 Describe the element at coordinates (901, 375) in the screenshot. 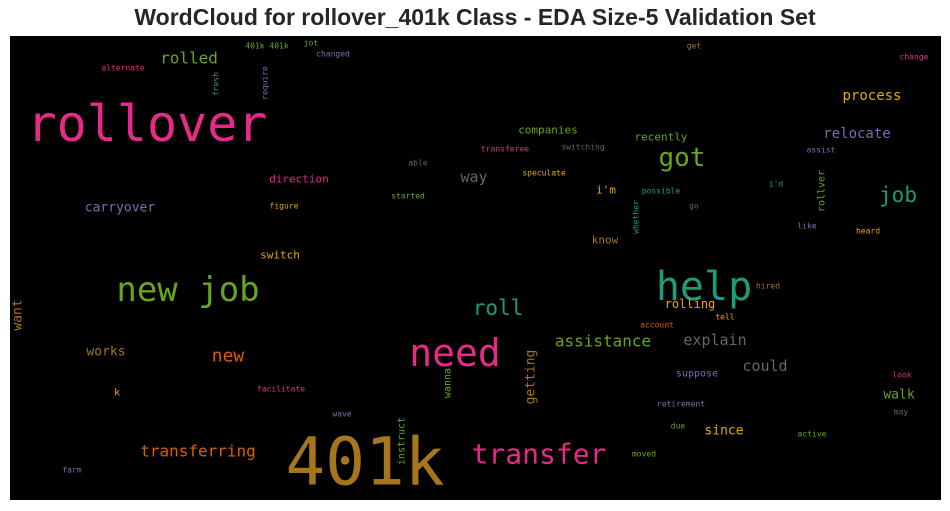

I see `word-look: look` at that location.